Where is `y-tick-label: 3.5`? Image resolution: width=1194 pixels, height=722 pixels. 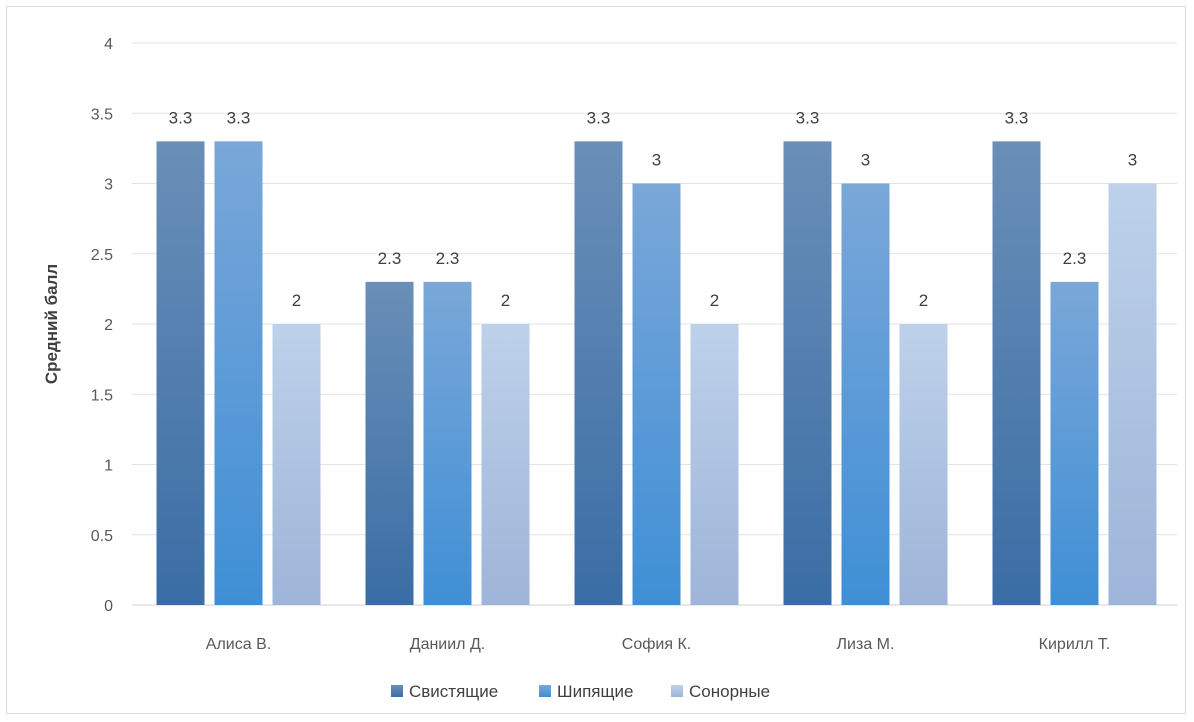
y-tick-label: 3.5 is located at coordinates (102, 114).